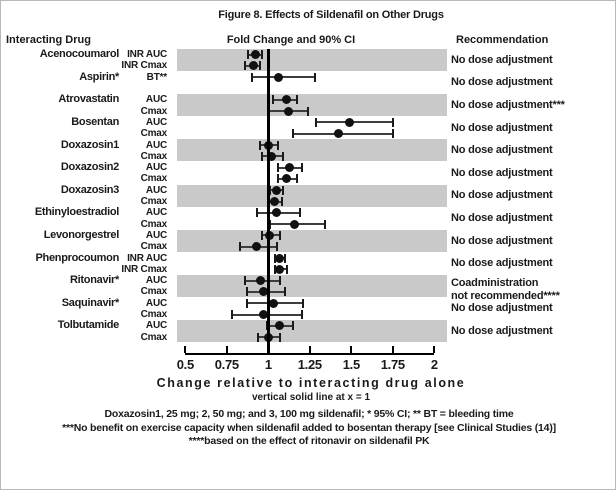 Image resolution: width=616 pixels, height=490 pixels. What do you see at coordinates (88, 325) in the screenshot?
I see `drug-name-label: Tolbutamide` at bounding box center [88, 325].